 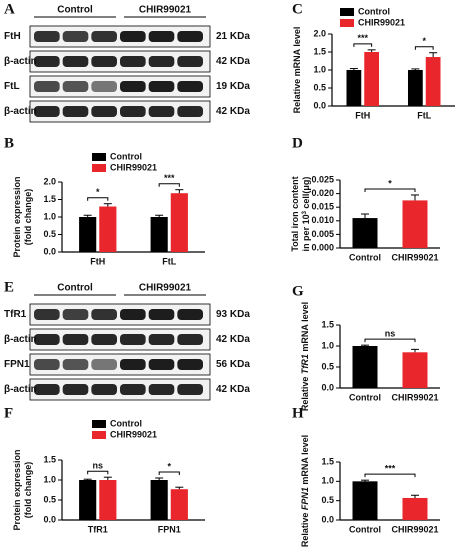 I want to click on y-tick-label: 0.010, so click(x=322, y=220).